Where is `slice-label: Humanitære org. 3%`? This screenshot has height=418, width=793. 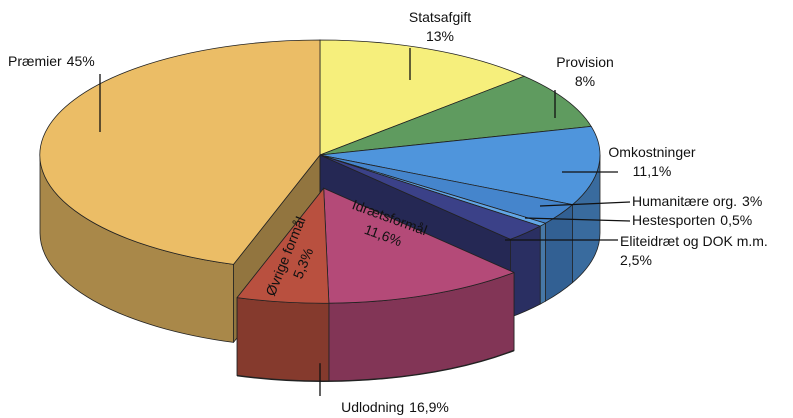
slice-label: Humanitære org. 3% is located at coordinates (697, 201).